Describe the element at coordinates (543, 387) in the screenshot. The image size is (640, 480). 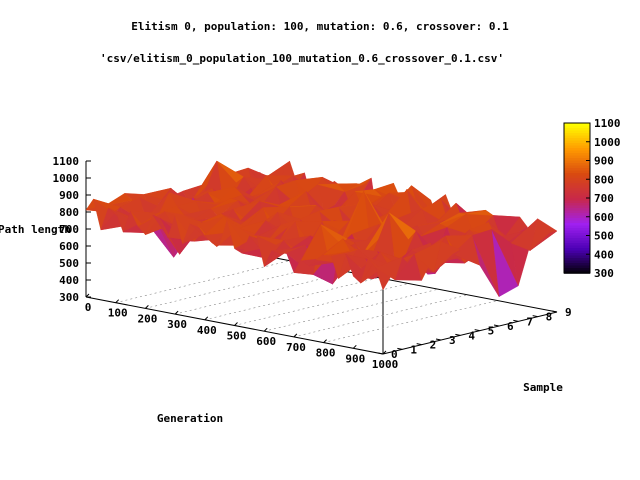
I see `y-axis-label: Sample` at that location.